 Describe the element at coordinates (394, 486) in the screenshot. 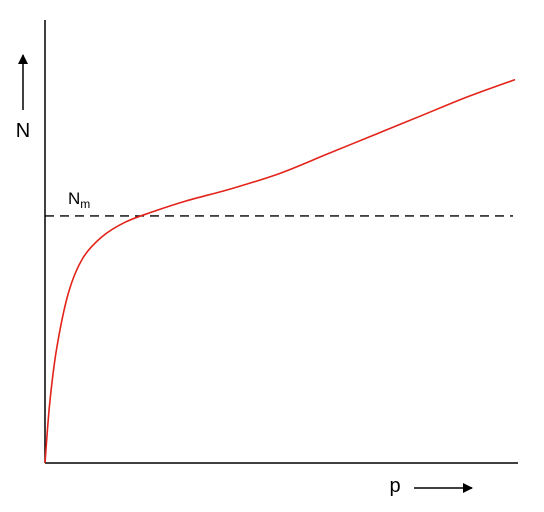

I see `x-axis-label: p` at that location.